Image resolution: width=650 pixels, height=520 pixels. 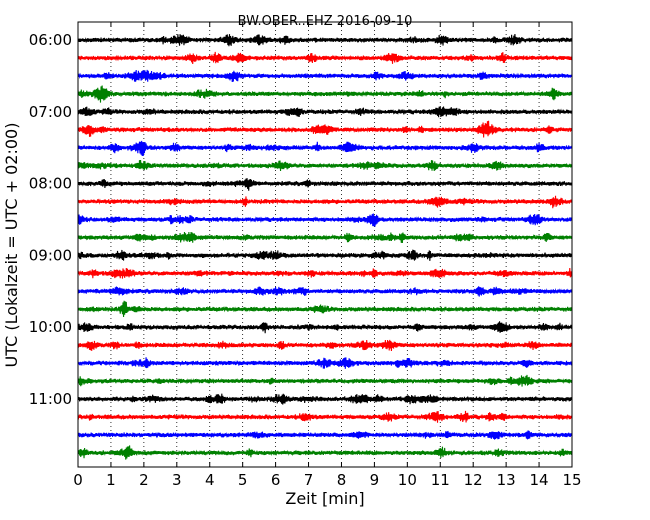 What do you see at coordinates (50, 184) in the screenshot?
I see `y-tick-label: 08:00` at bounding box center [50, 184].